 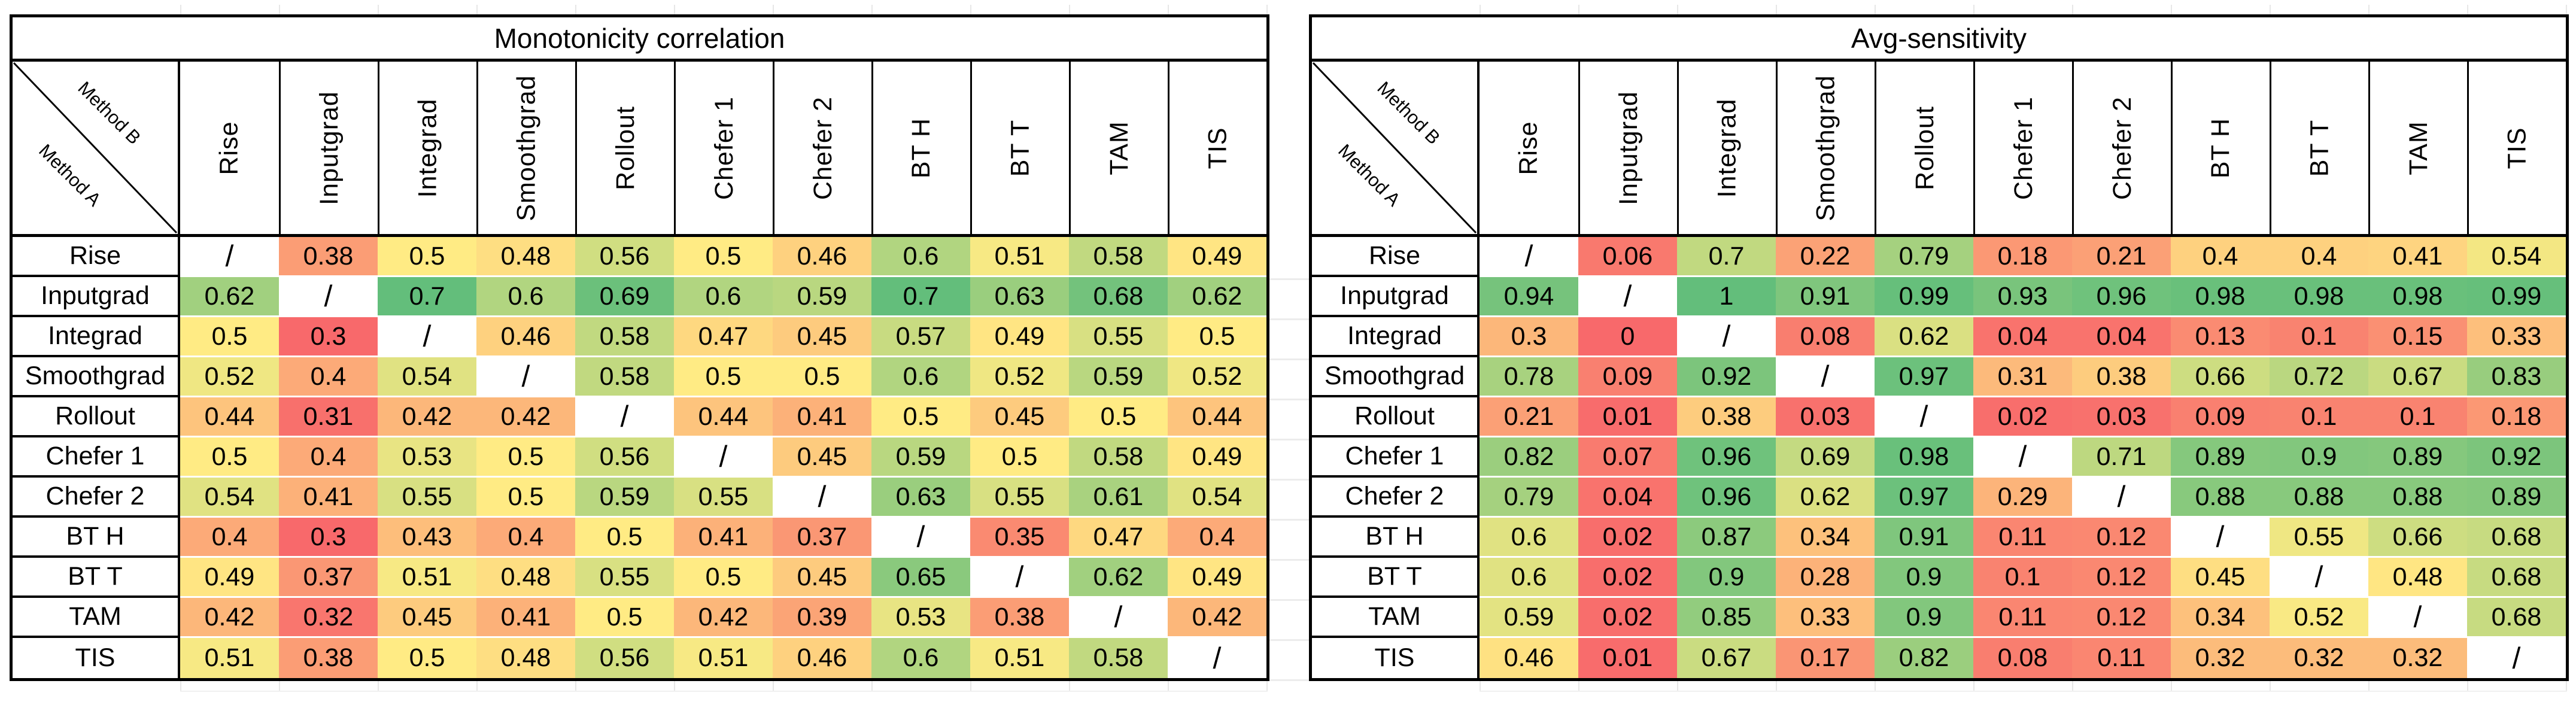 What do you see at coordinates (921, 618) in the screenshot?
I see `heatmap-cell: 0.53` at bounding box center [921, 618].